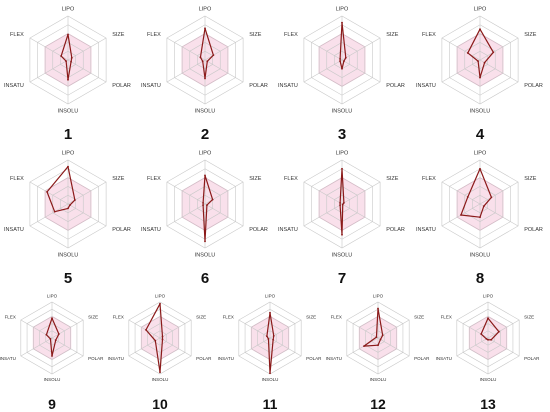 This screenshot has width=550, height=412. Describe the element at coordinates (476, 206) in the screenshot. I see `radar-panel-8: LIPO SIZE POLAR INSOLU INSATU FLEX 8` at that location.